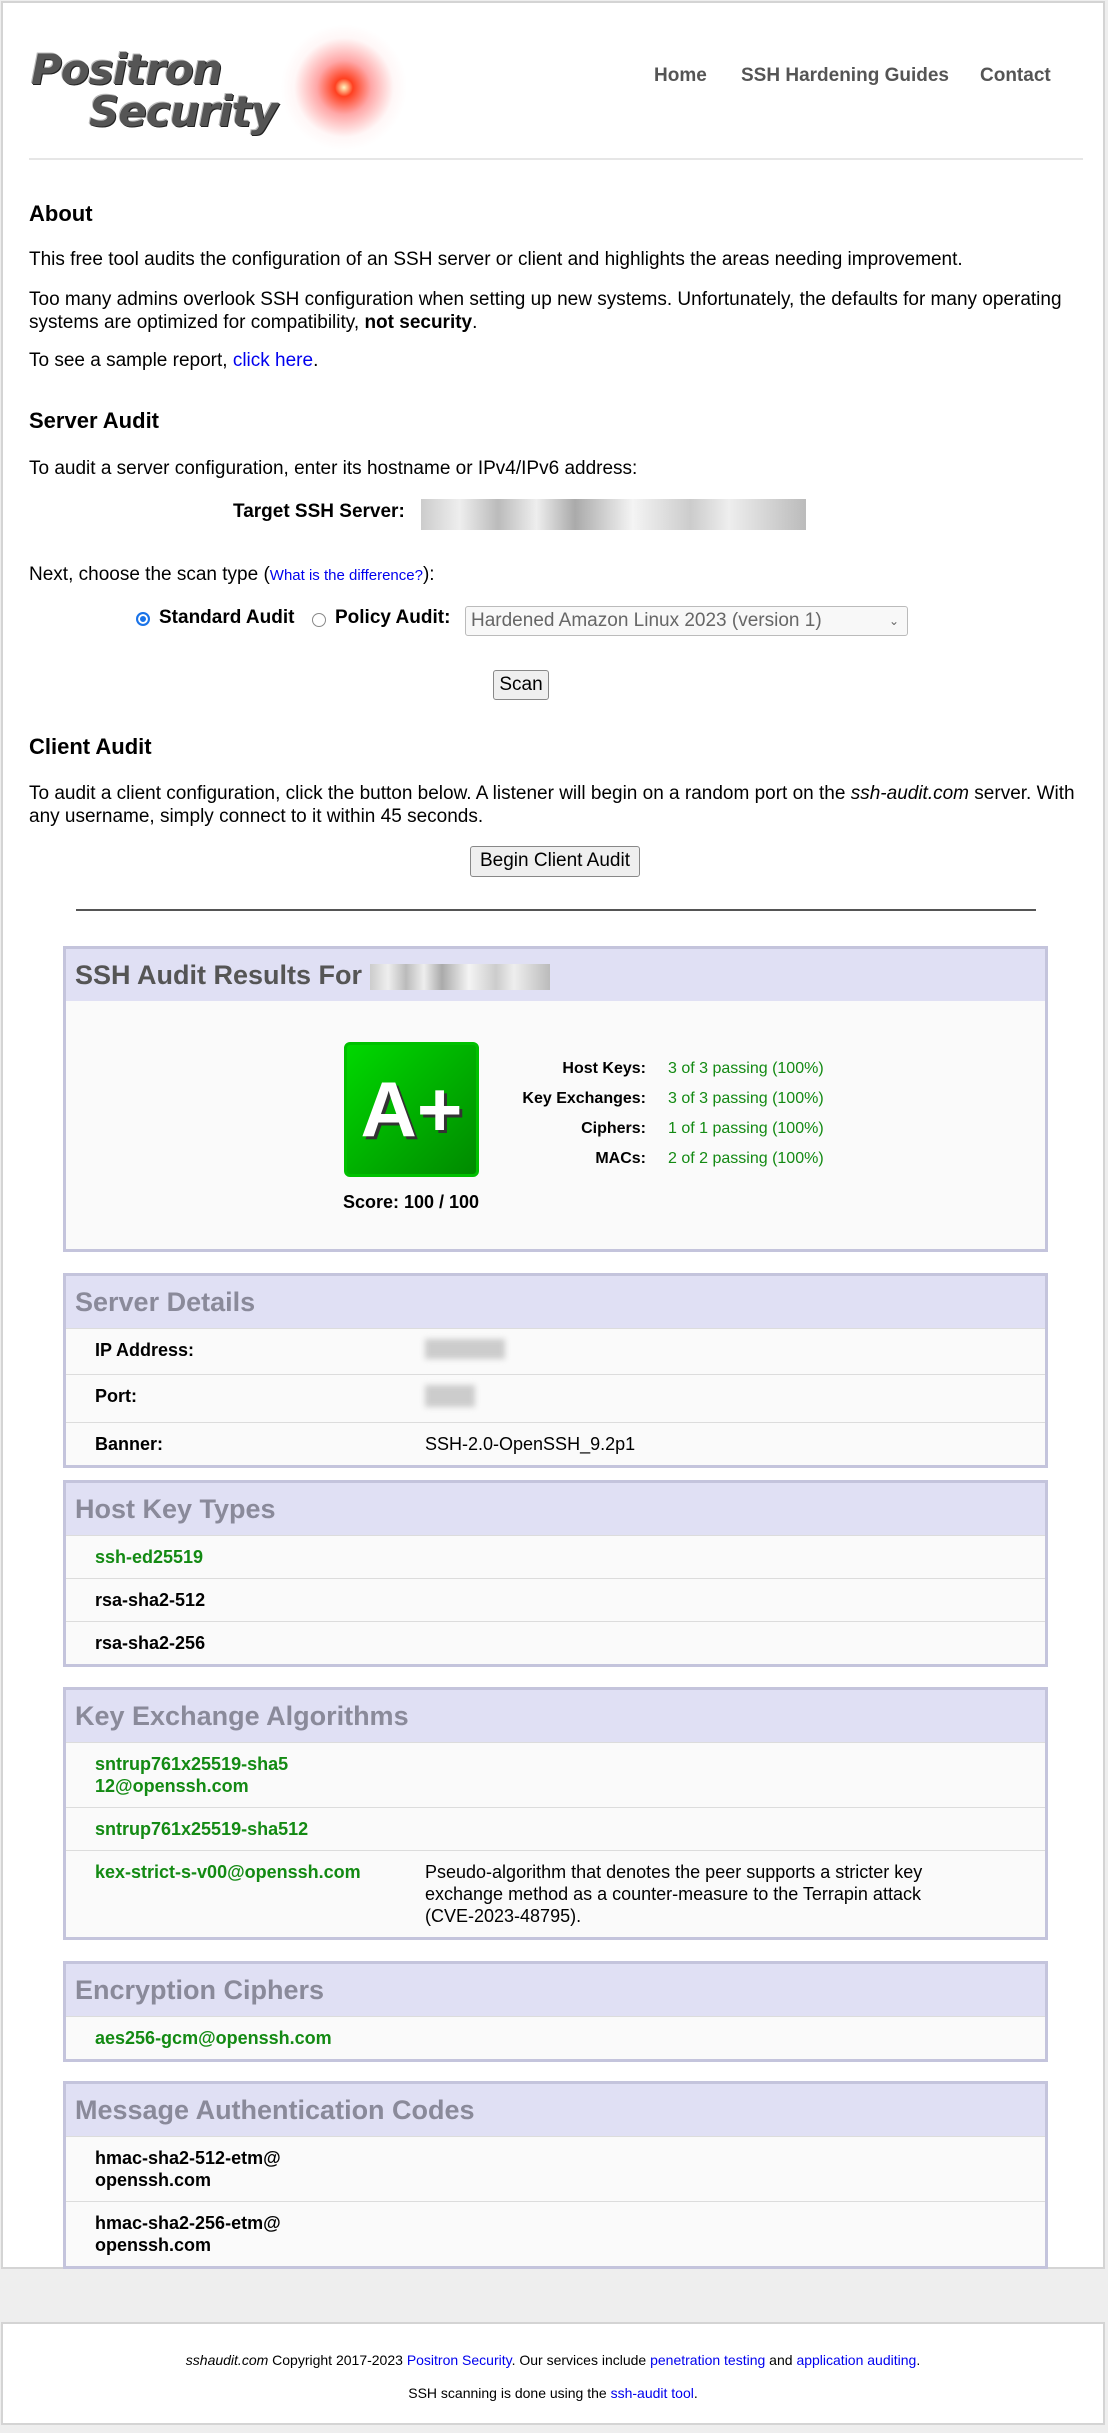  Describe the element at coordinates (555, 1351) in the screenshot. I see `table-row: IP Address:` at that location.